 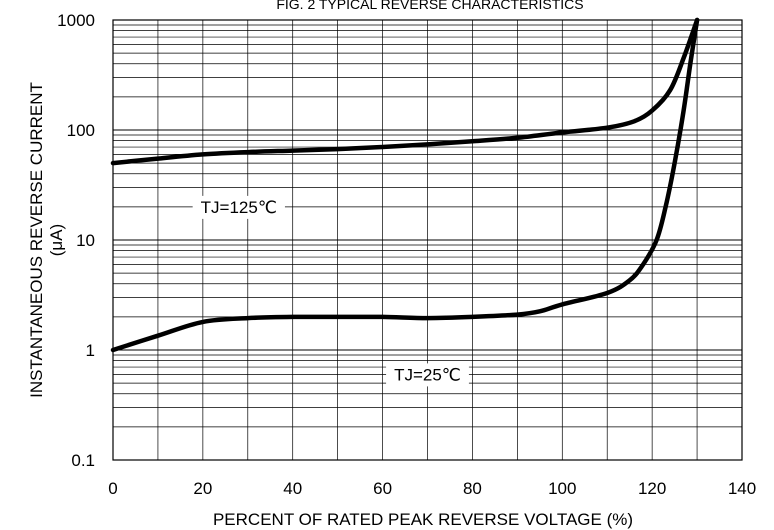 What do you see at coordinates (742, 488) in the screenshot?
I see `x-tick-label: 140` at bounding box center [742, 488].